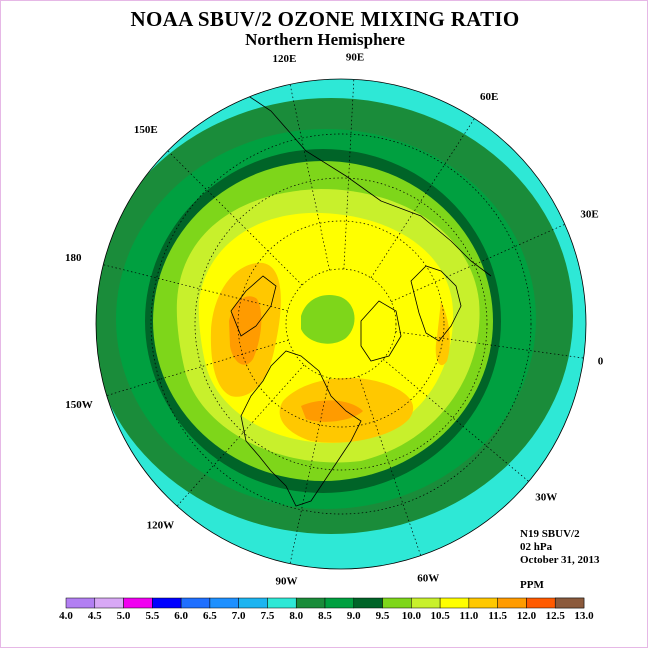  Describe the element at coordinates (287, 581) in the screenshot. I see `longitude-label: 90W` at that location.